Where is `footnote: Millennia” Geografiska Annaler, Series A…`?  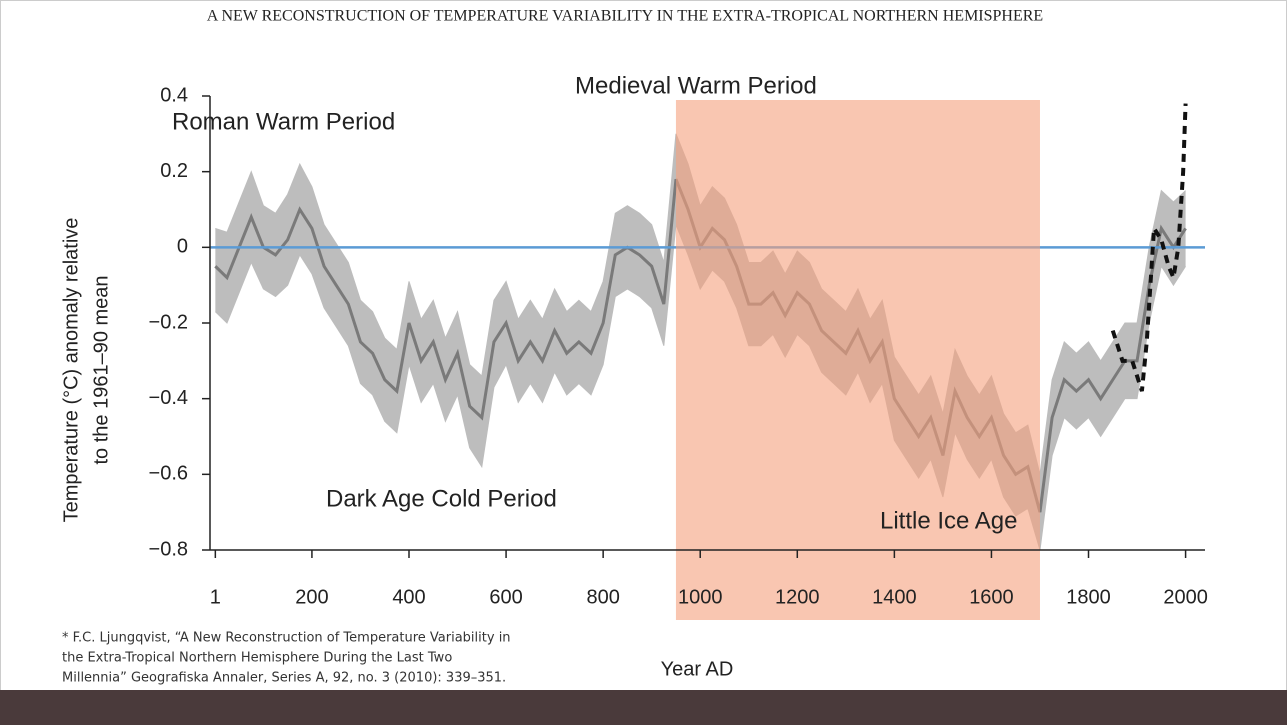 footnote: Millennia” Geografiska Annaler, Series A… is located at coordinates (284, 678).